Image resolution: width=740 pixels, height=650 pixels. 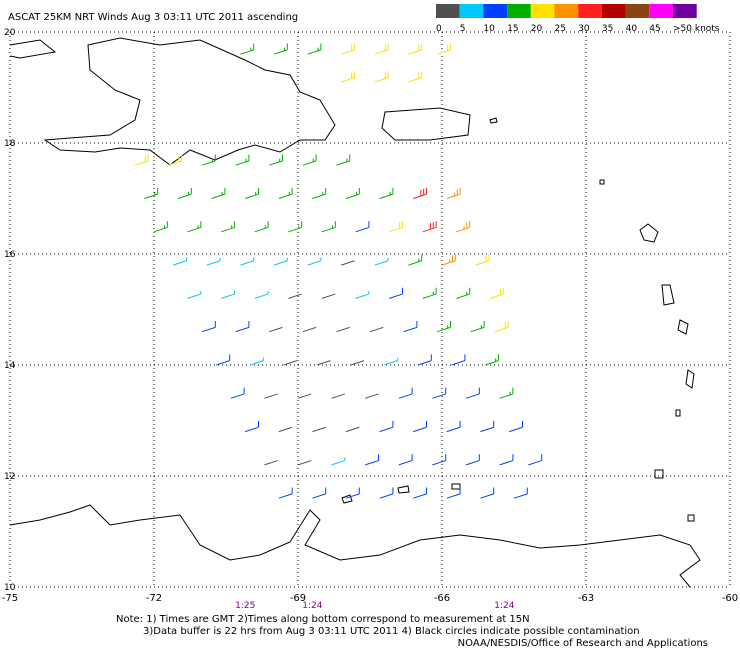 What do you see at coordinates (654, 29) in the screenshot?
I see `scale-label: 45` at bounding box center [654, 29].